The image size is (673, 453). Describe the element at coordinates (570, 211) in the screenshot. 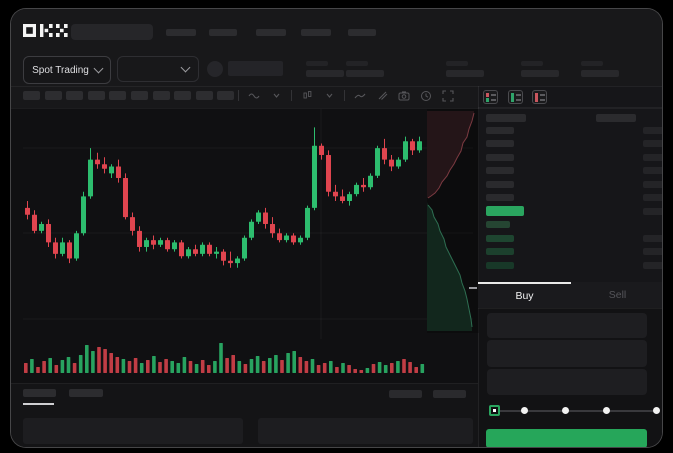

I see `orderbook-row-price` at that location.